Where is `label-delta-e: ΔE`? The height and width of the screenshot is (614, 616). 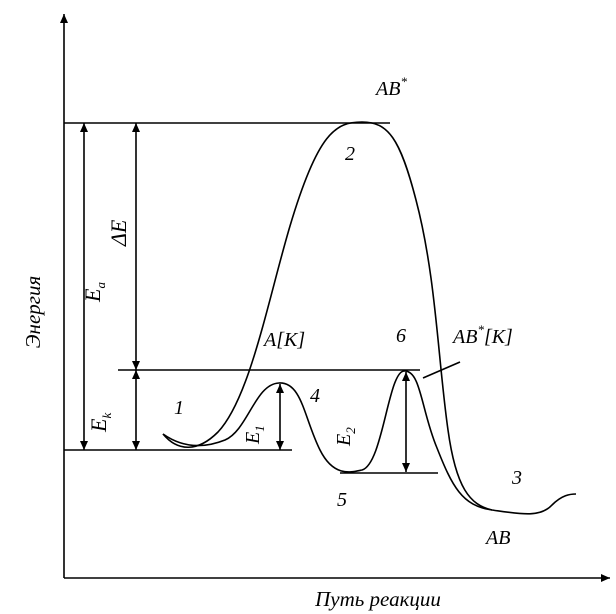 label-delta-e: ΔE is located at coordinates (118, 233).